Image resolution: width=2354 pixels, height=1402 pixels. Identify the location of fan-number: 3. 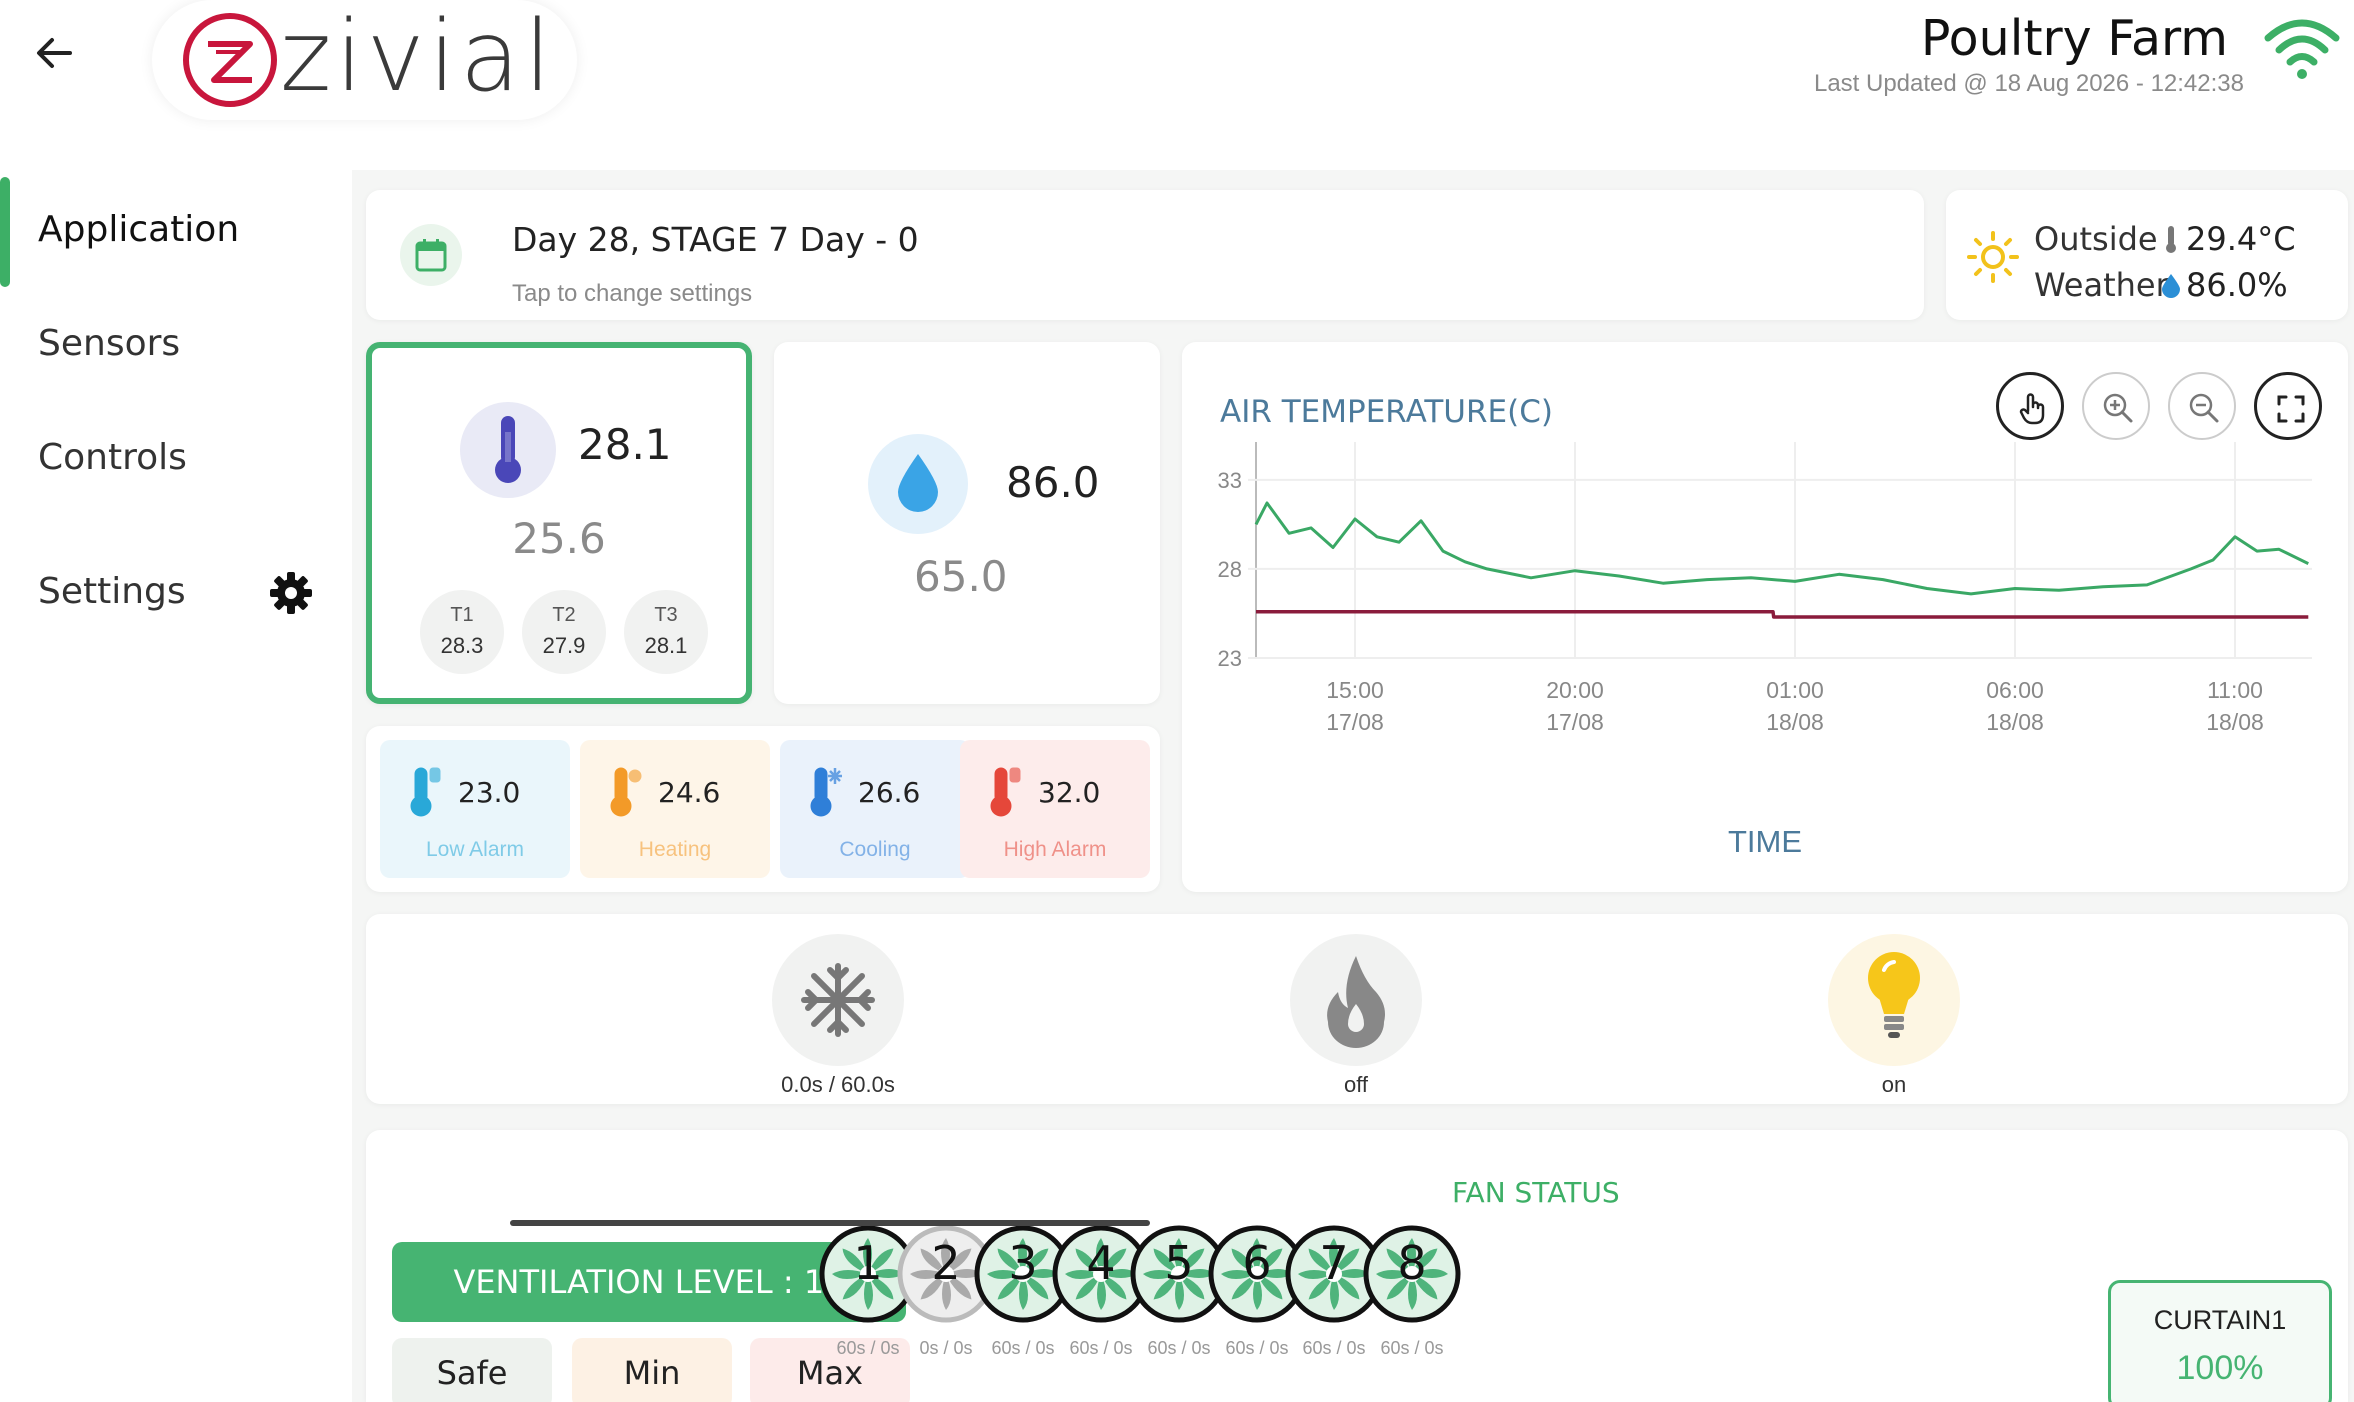
(1023, 1263).